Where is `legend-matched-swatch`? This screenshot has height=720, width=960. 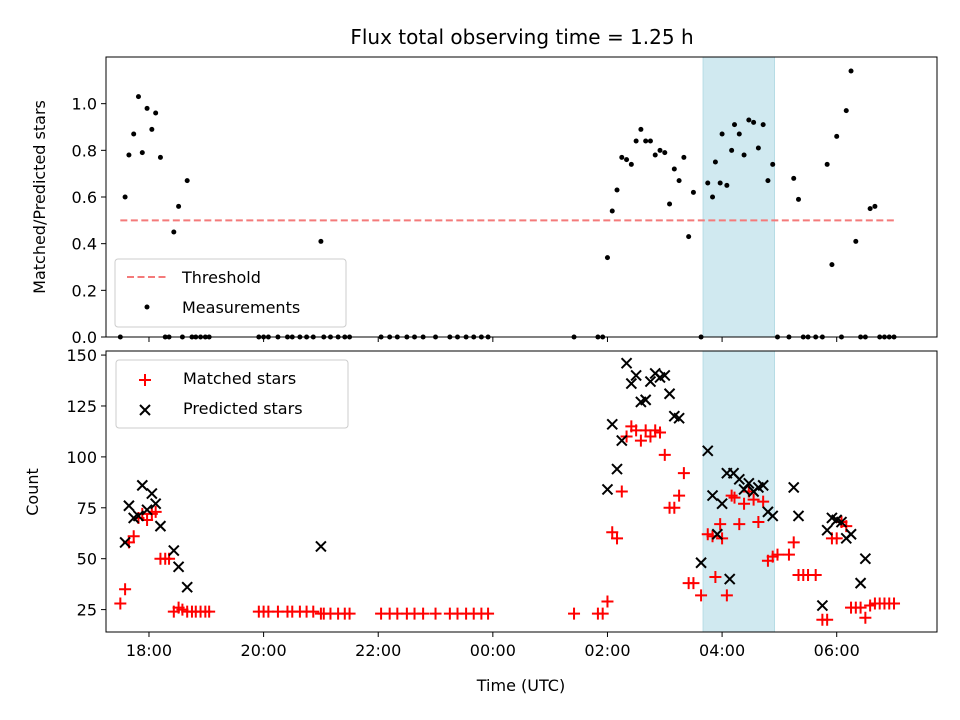
legend-matched-swatch is located at coordinates (145, 380).